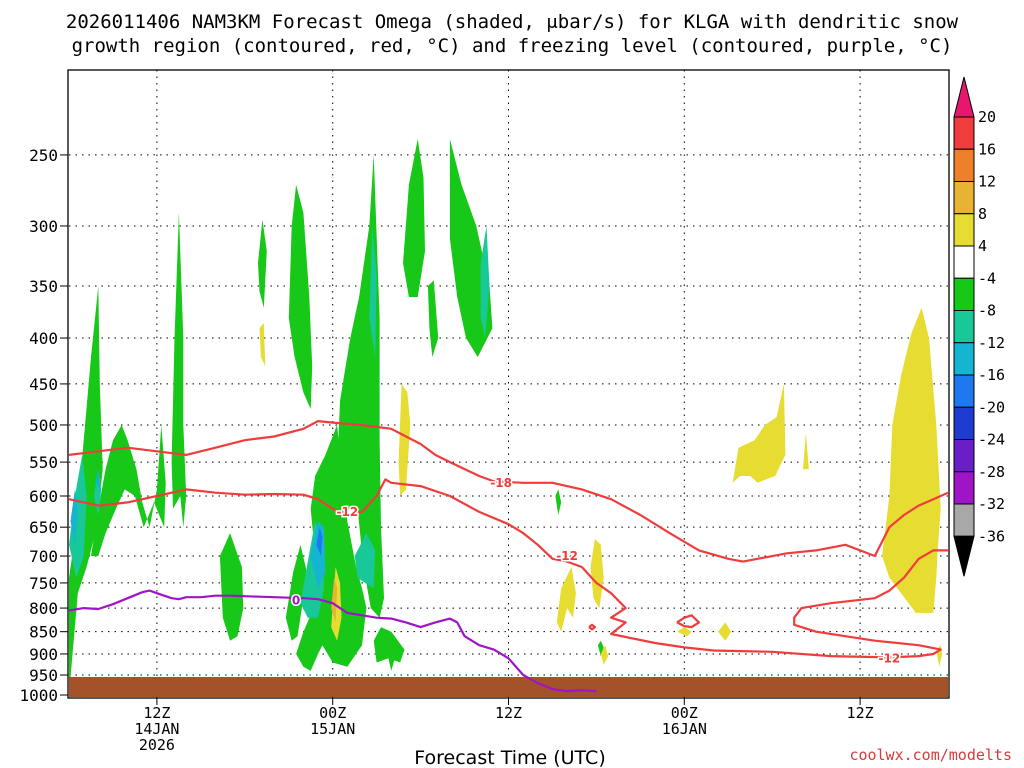 The height and width of the screenshot is (768, 1024). I want to click on x-tick-label: 2026, so click(157, 745).